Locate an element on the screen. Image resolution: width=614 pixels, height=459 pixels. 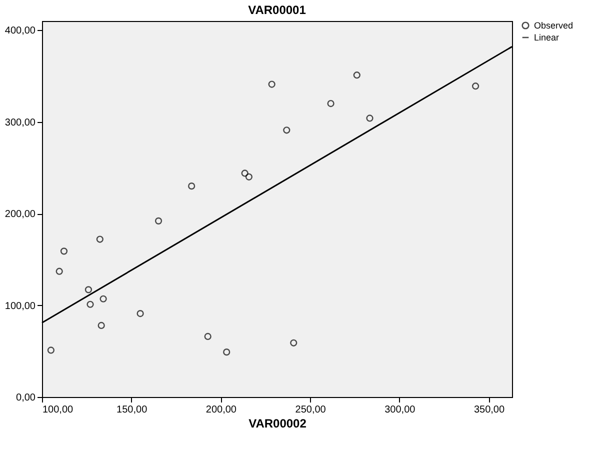
y-tick-label: 400,00 is located at coordinates (20, 31).